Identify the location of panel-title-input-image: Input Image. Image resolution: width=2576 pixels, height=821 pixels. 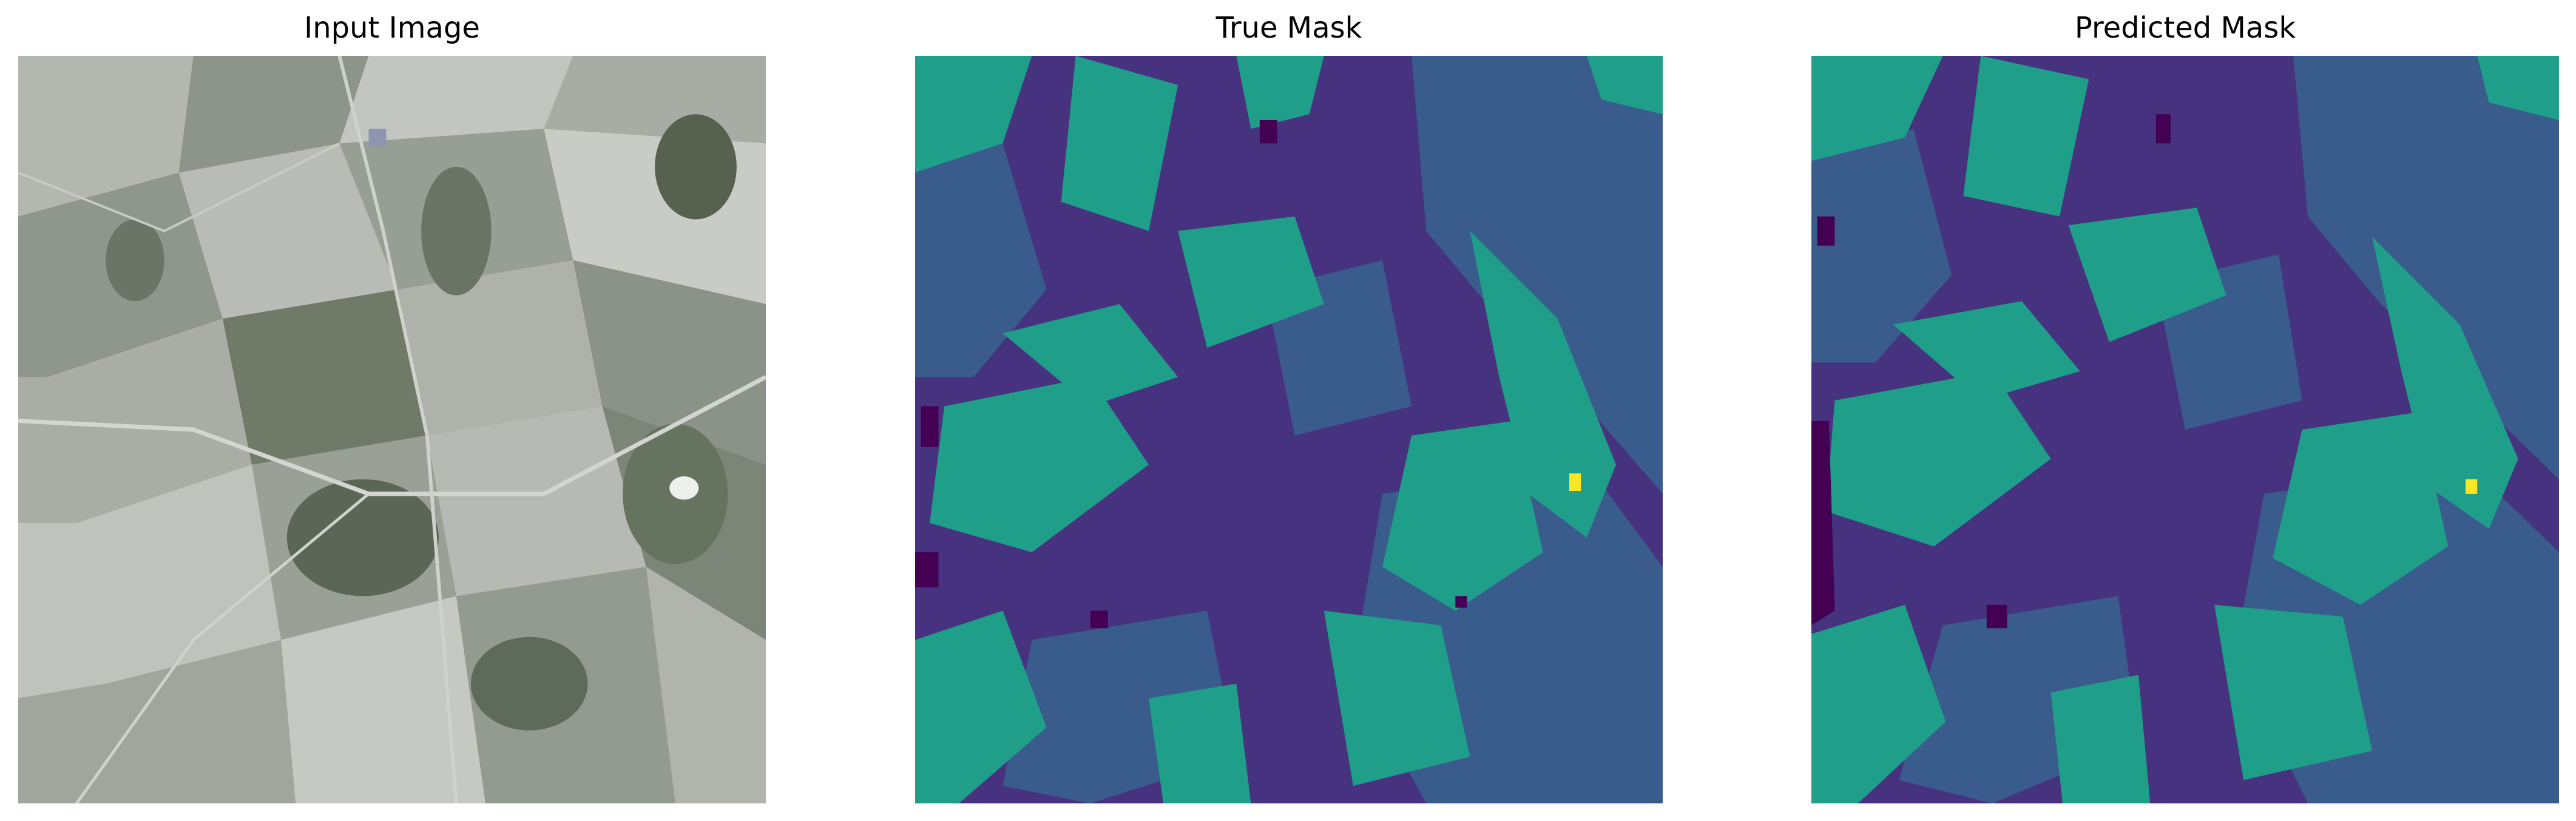
(392, 28).